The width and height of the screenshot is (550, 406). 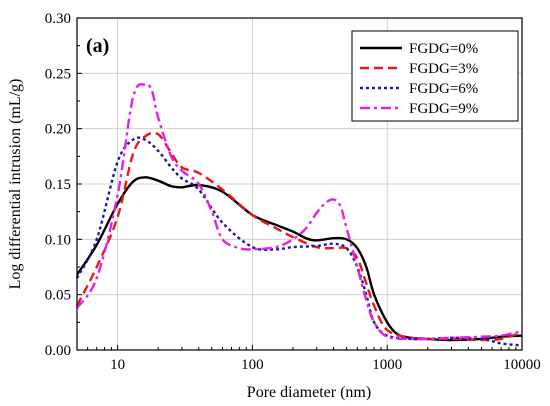 I want to click on y-tick-label: 0.15, so click(x=58, y=185).